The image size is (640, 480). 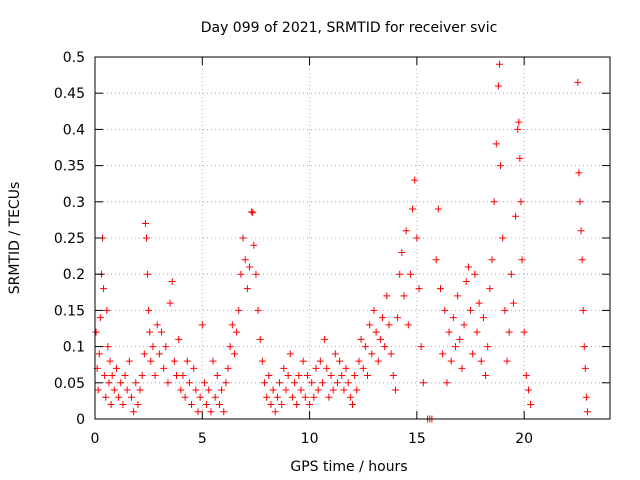 I want to click on y-tick-label: 0.05, so click(x=69, y=384).